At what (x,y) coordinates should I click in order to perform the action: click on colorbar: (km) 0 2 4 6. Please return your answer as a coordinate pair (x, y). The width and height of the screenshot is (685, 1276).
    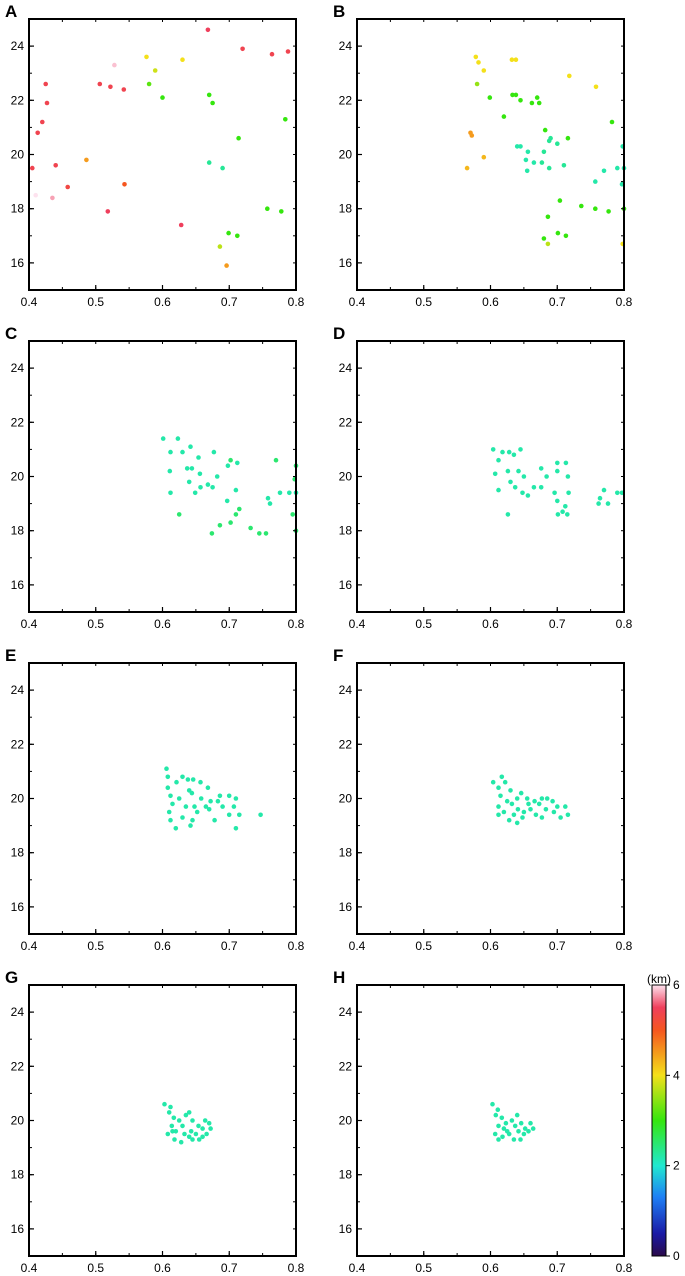
    Looking at the image, I should click on (663, 1117).